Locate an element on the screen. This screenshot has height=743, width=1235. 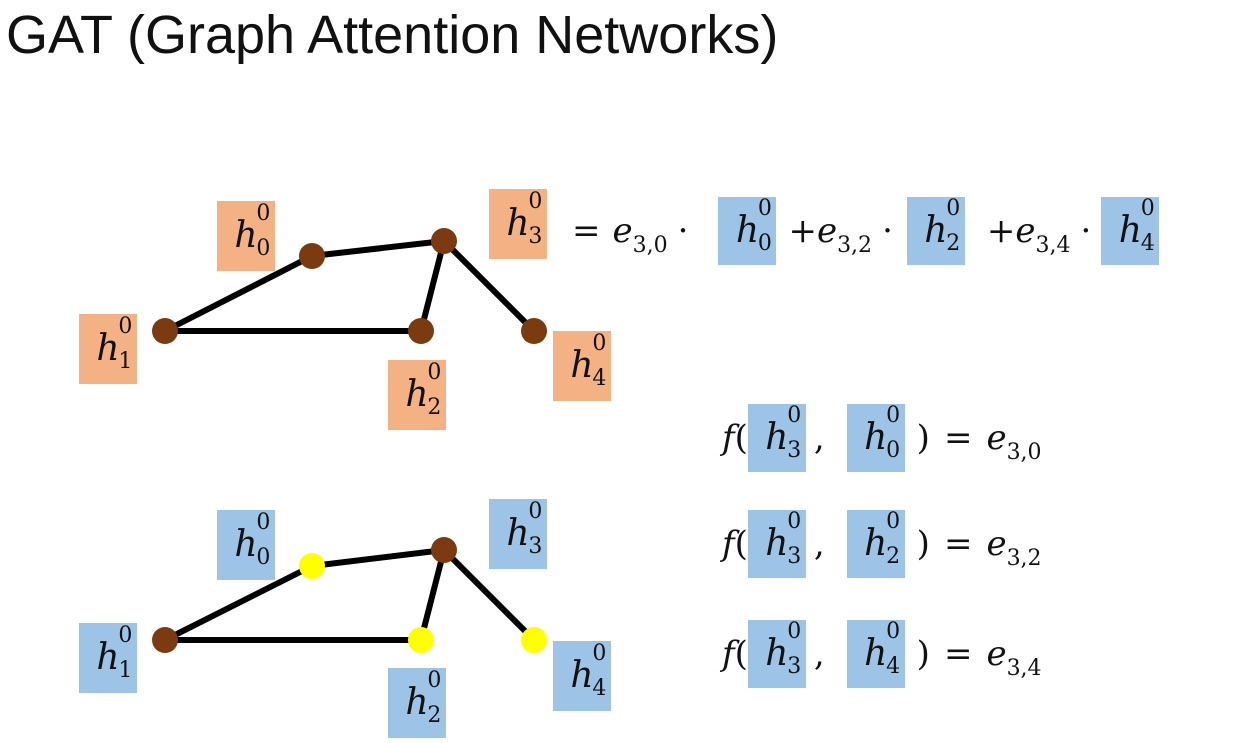
result-e: e3,2 is located at coordinates (1014, 547).